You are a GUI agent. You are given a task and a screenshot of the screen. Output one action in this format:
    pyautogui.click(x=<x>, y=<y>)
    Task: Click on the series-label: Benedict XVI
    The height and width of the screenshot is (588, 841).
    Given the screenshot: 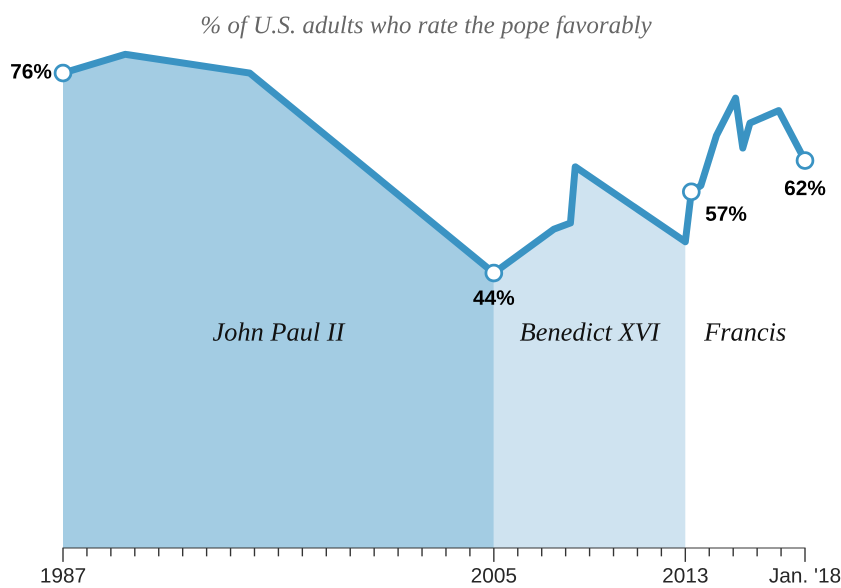 What is the action you would take?
    pyautogui.click(x=590, y=332)
    